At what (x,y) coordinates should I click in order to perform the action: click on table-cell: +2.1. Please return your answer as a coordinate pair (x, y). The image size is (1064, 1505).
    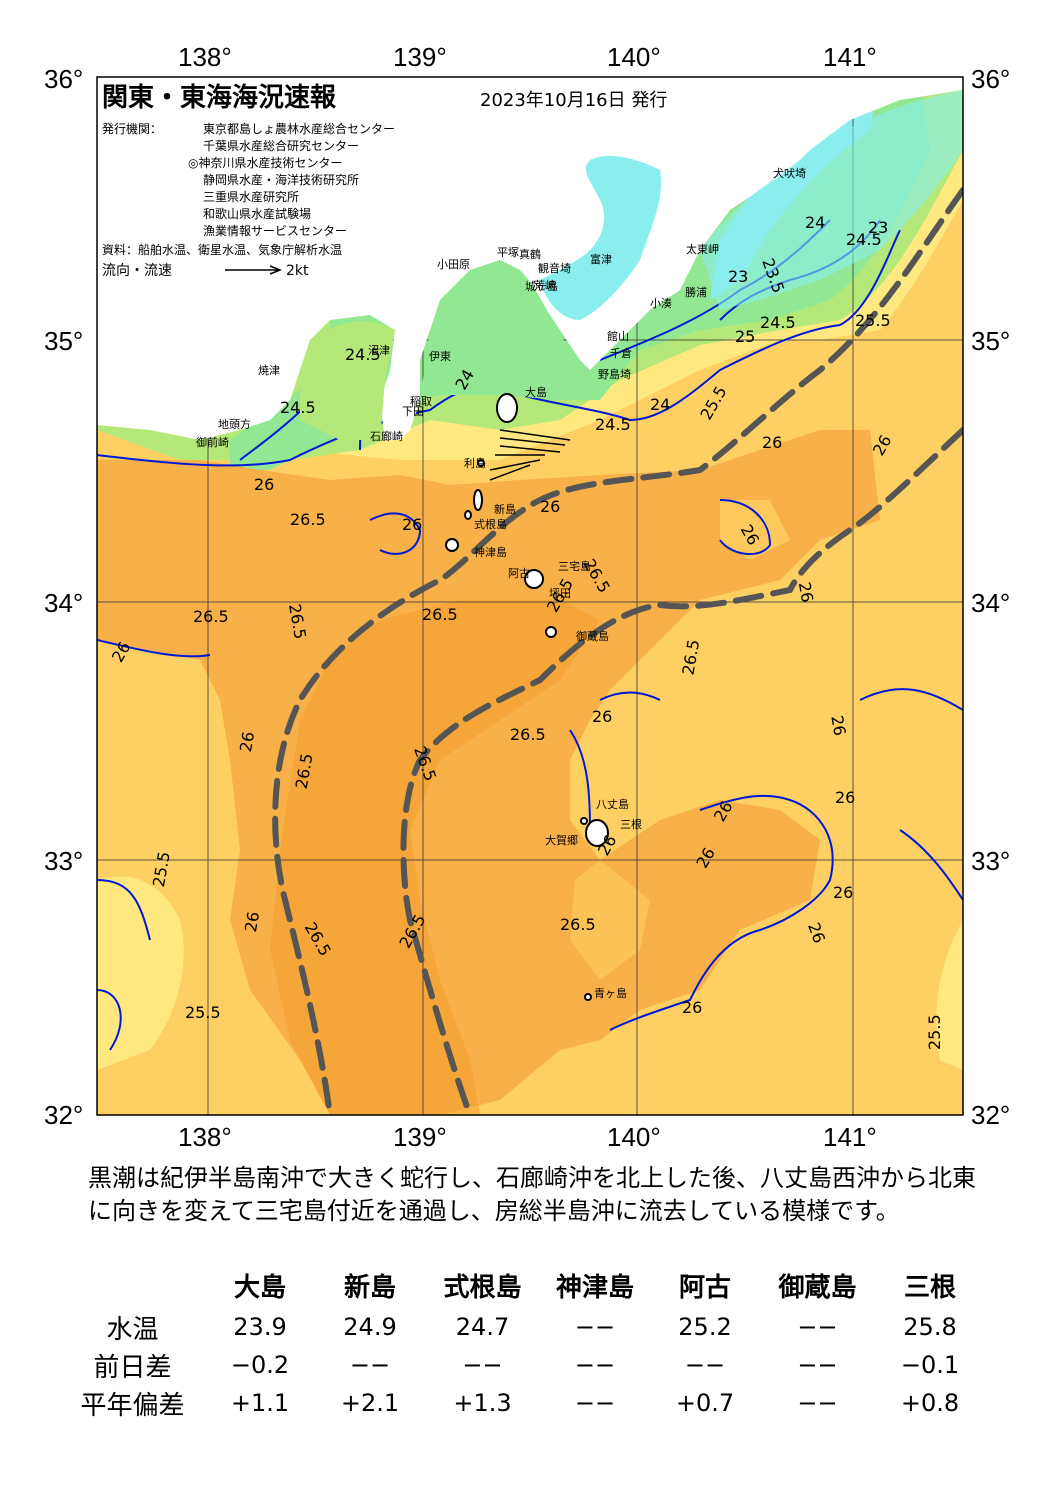
    Looking at the image, I should click on (370, 1403).